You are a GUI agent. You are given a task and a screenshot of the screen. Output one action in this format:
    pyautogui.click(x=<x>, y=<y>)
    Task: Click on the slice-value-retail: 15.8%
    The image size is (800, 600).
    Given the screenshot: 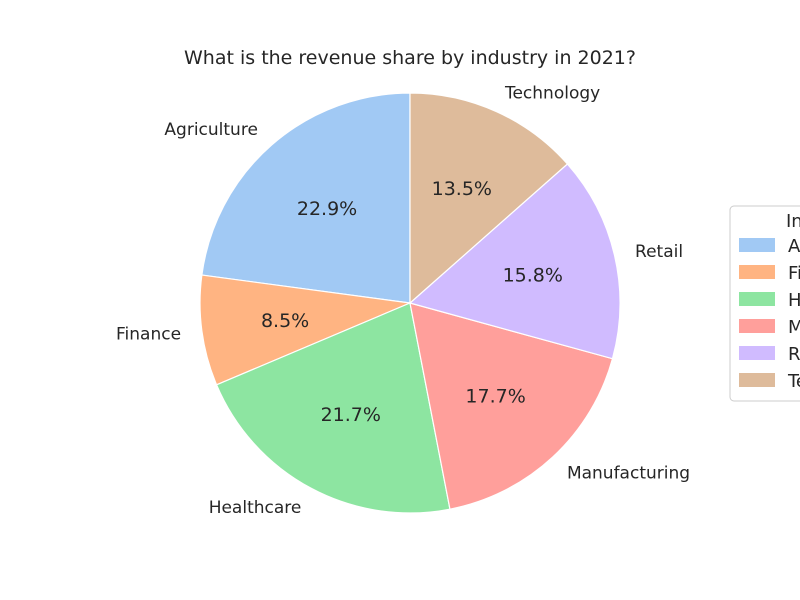 What is the action you would take?
    pyautogui.click(x=533, y=276)
    